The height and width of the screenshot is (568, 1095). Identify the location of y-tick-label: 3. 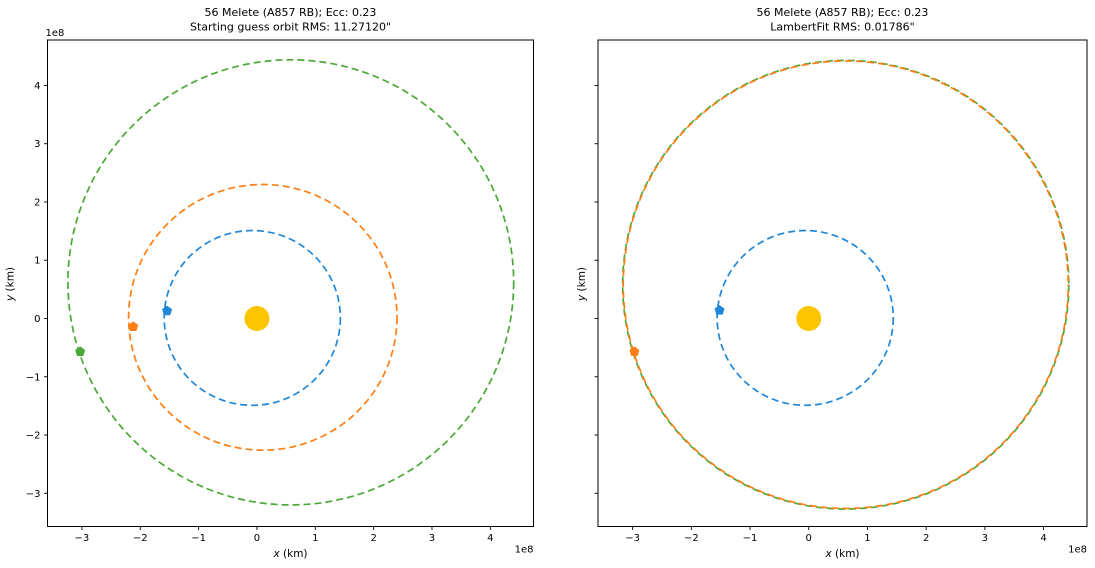
(37, 144).